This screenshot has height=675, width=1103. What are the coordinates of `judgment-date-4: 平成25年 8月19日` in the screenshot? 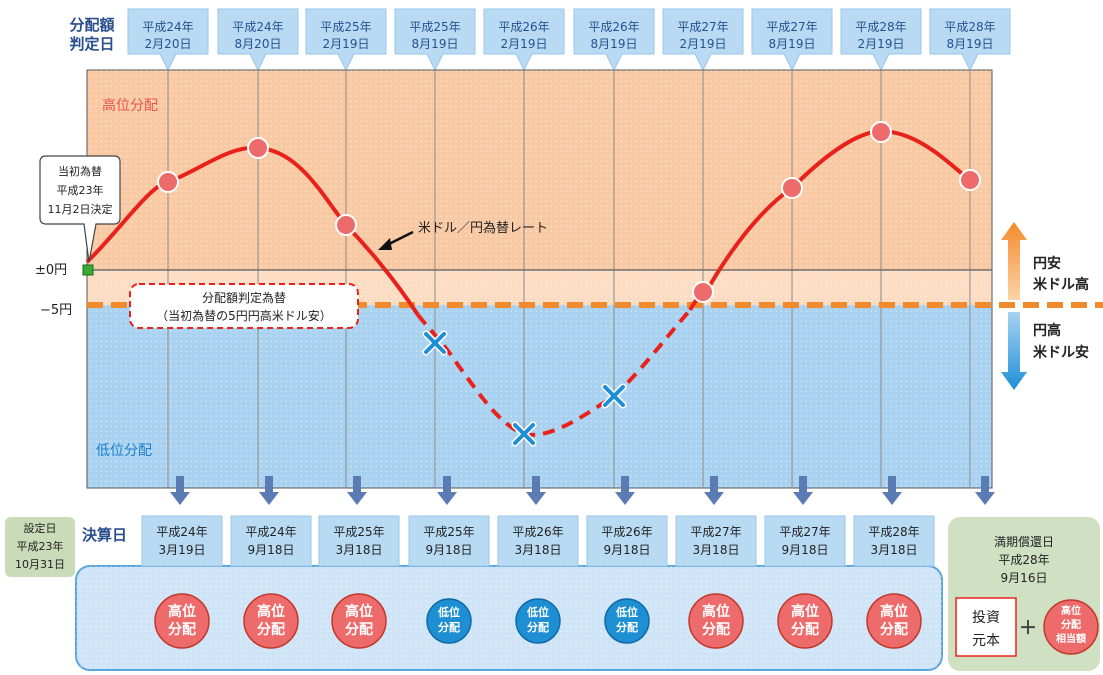 It's located at (435, 40).